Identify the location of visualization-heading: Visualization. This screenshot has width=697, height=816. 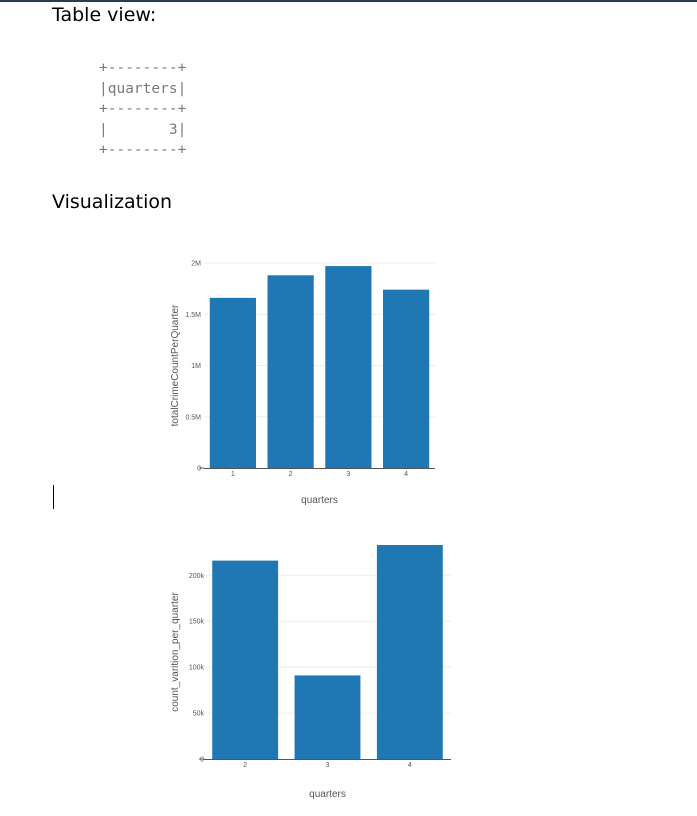
(112, 202).